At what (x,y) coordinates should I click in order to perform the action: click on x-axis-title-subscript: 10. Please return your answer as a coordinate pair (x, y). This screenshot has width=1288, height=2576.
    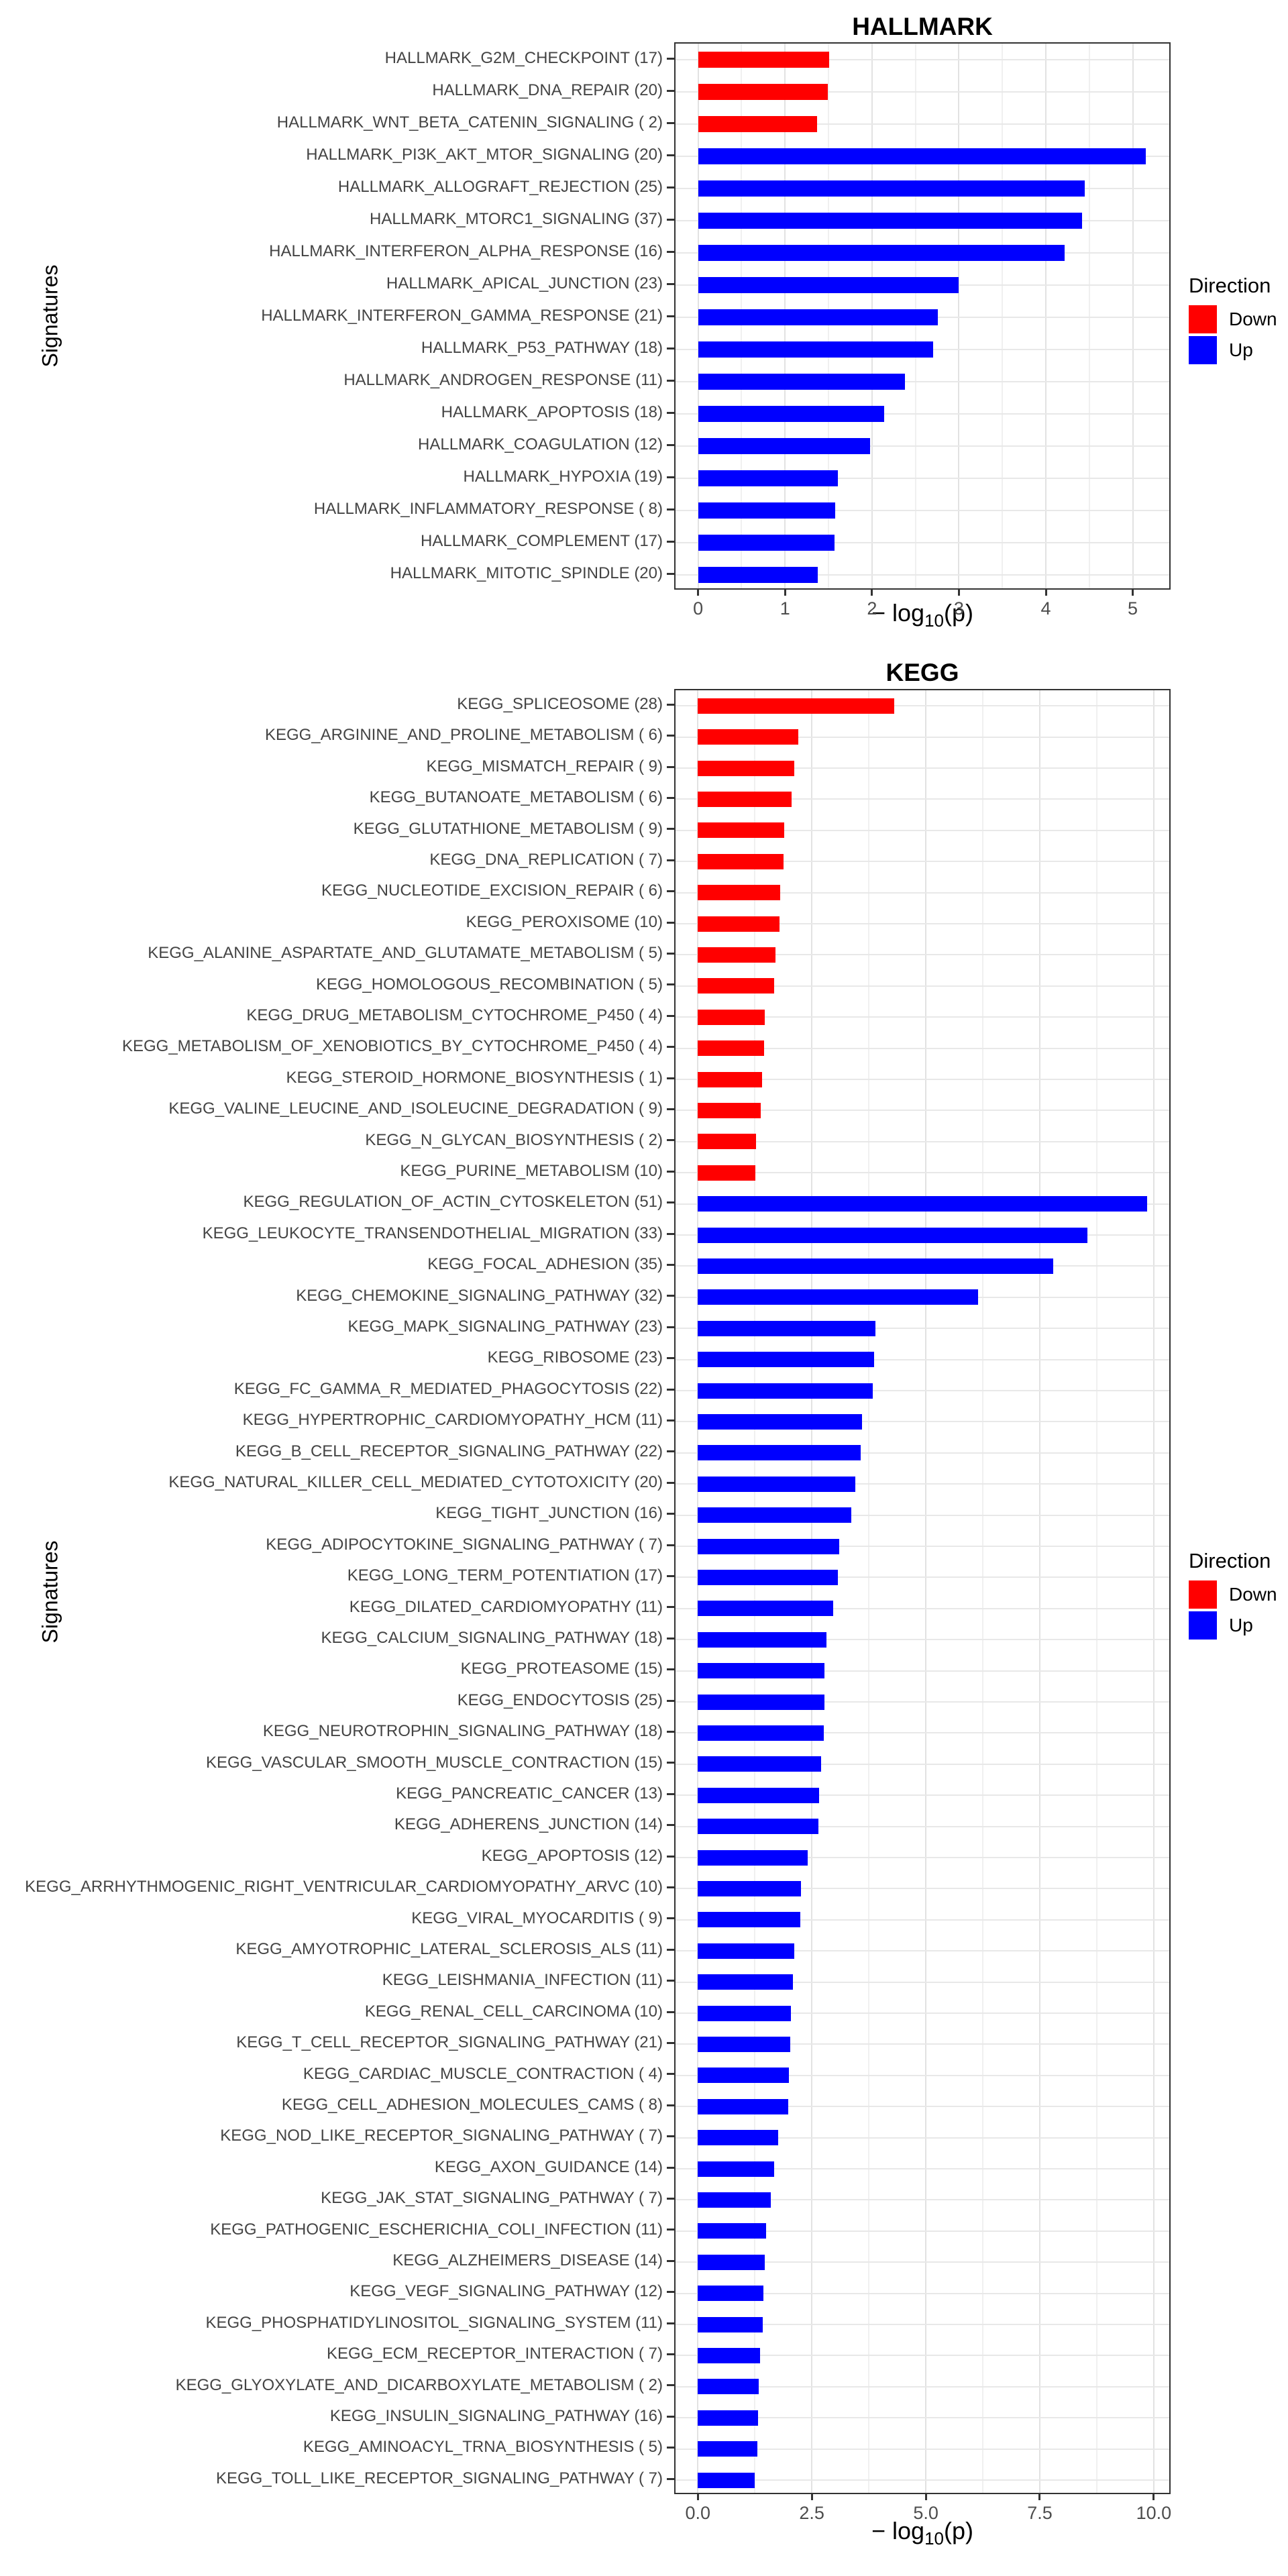
    Looking at the image, I should click on (934, 620).